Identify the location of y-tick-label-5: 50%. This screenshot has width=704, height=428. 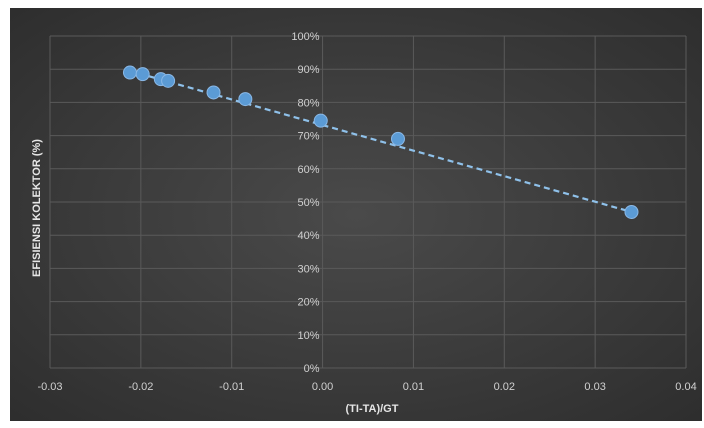
(309, 203).